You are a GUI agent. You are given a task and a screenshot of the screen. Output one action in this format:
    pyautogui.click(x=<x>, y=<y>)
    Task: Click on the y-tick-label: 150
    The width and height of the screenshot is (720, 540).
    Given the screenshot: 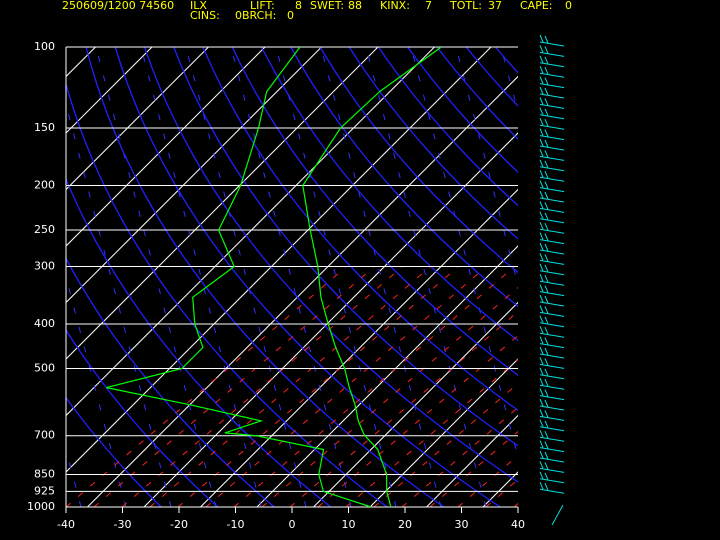 What is the action you would take?
    pyautogui.click(x=44, y=127)
    